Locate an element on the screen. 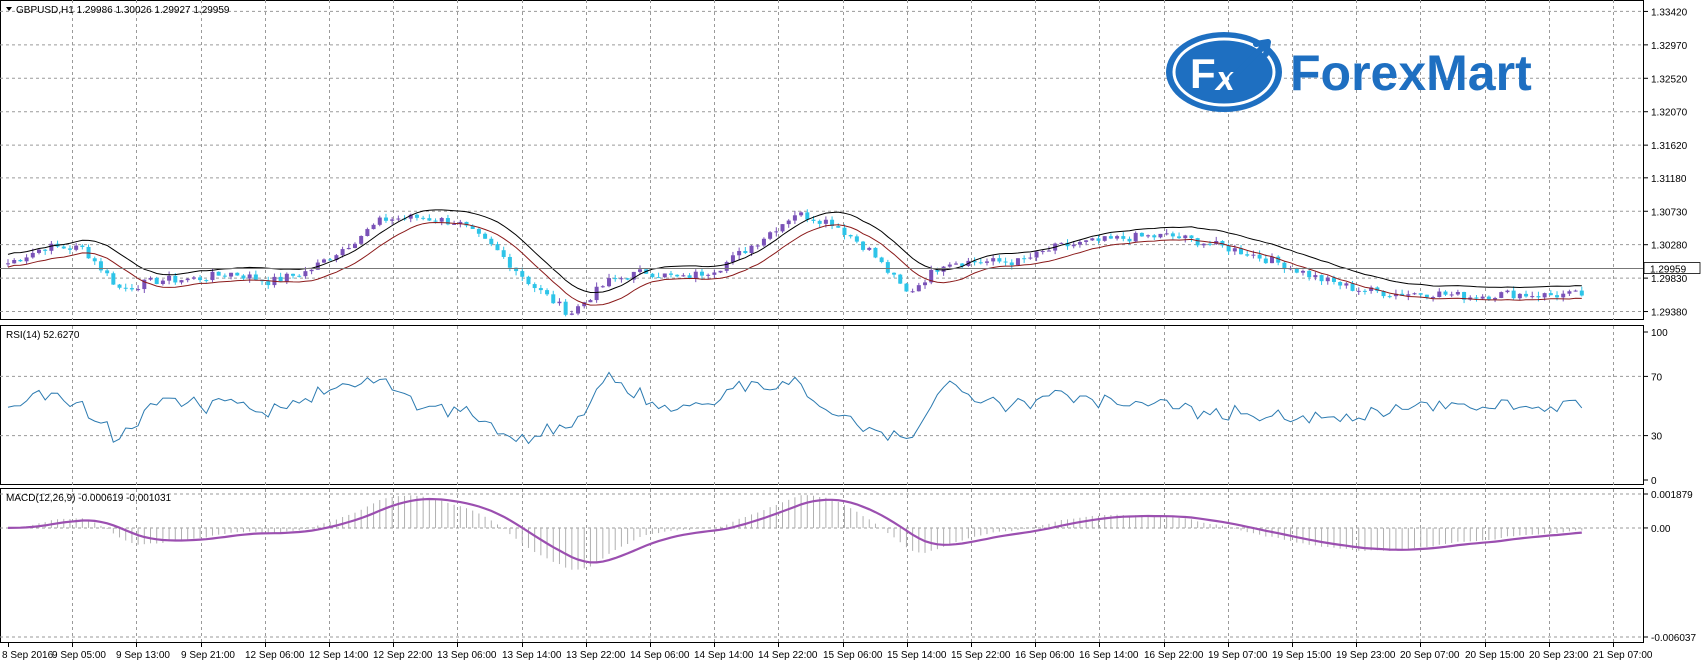 The width and height of the screenshot is (1704, 669). x-tick-label: 19 Sep 23:00 is located at coordinates (1366, 655).